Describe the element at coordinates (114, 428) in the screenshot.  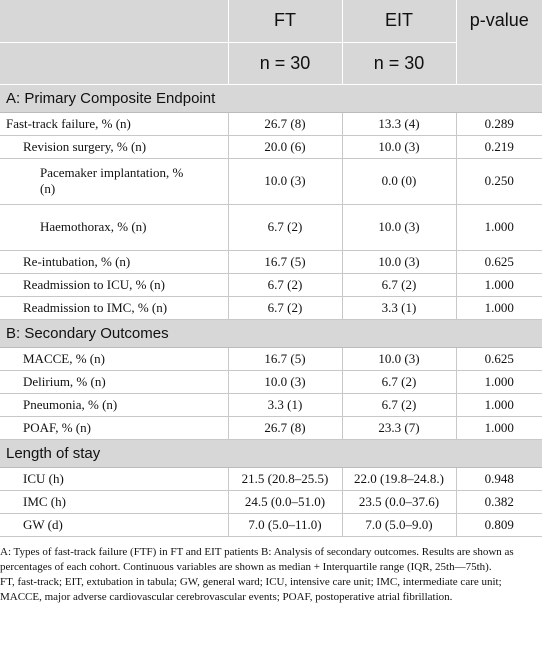
I see `row-label: POAF, % (n)` at that location.